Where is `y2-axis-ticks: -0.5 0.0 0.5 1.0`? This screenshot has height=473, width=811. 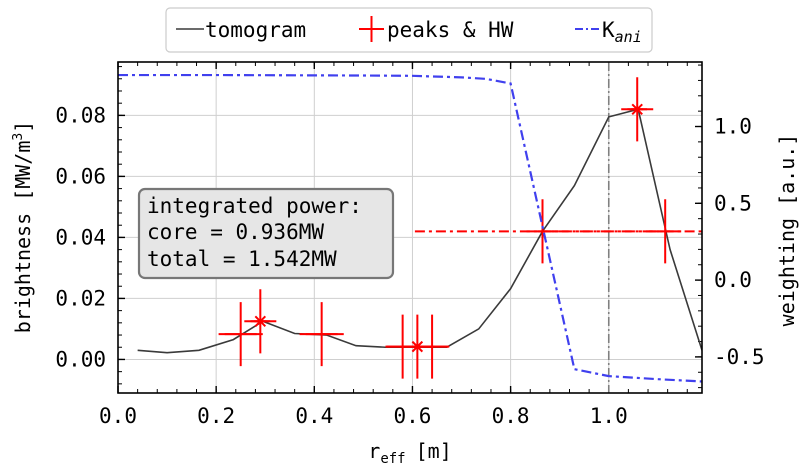
y2-axis-ticks: -0.5 0.0 0.5 1.0 is located at coordinates (730, 226).